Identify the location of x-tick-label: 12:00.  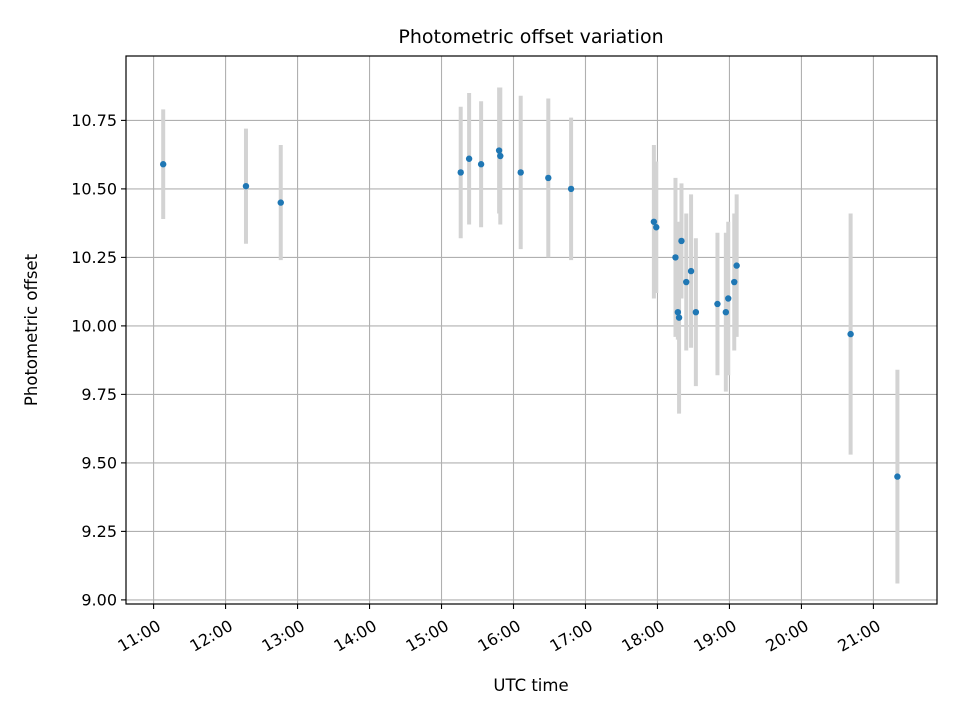
(211, 636).